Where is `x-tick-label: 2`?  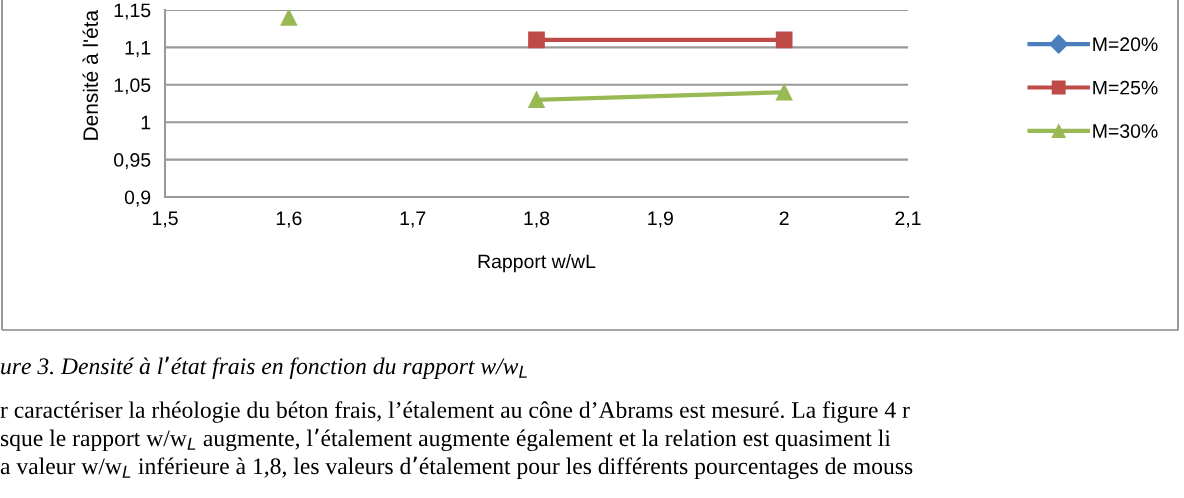 x-tick-label: 2 is located at coordinates (784, 218).